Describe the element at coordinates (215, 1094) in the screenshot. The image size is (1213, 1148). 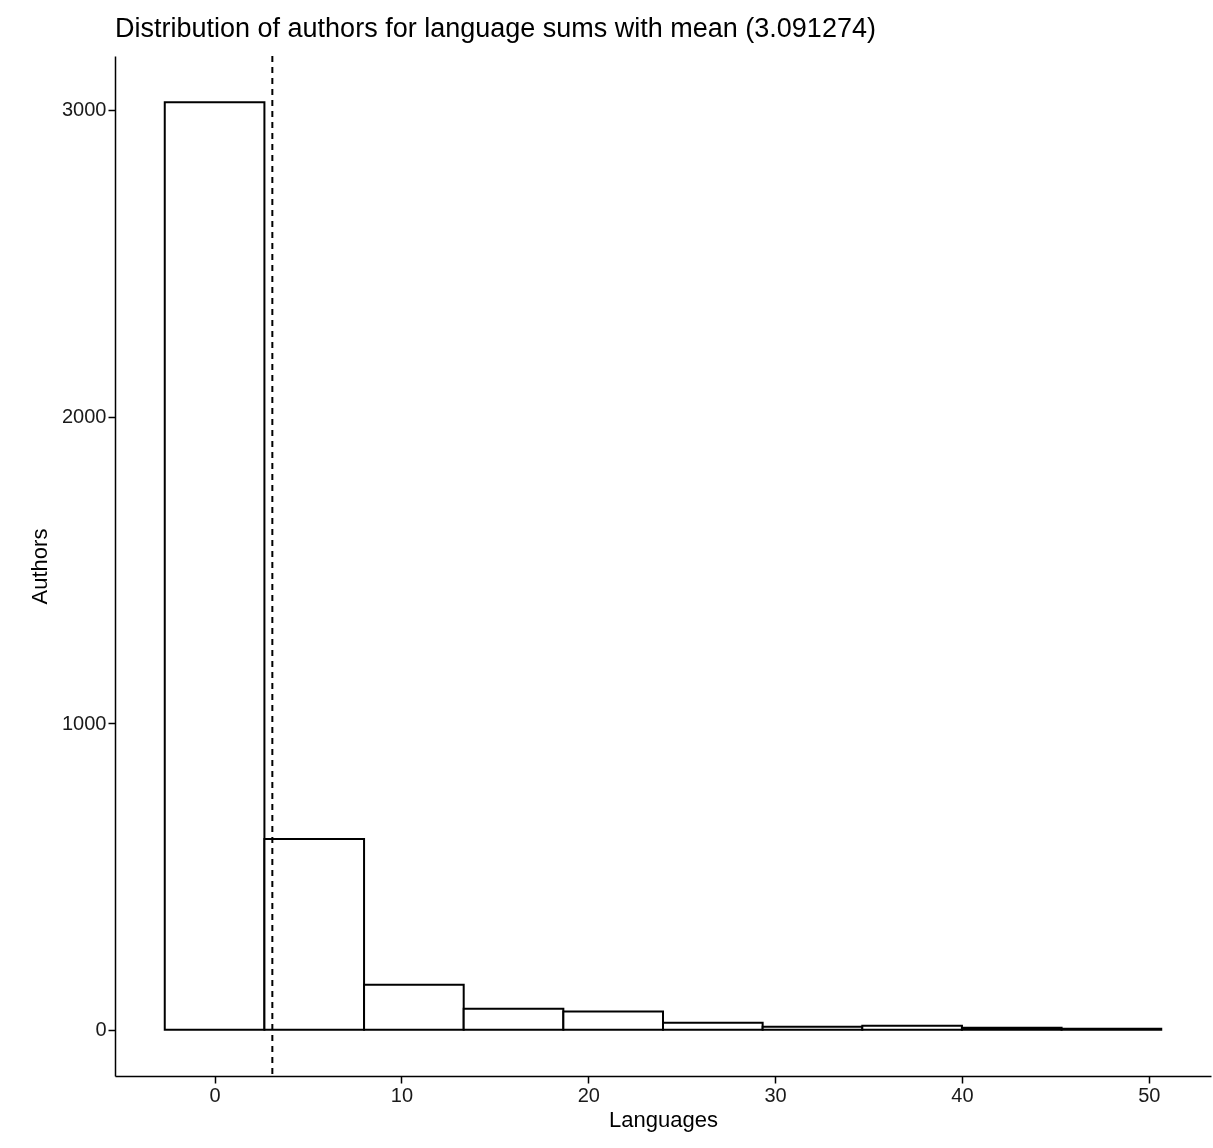
I see `x-tick-label: 0` at that location.